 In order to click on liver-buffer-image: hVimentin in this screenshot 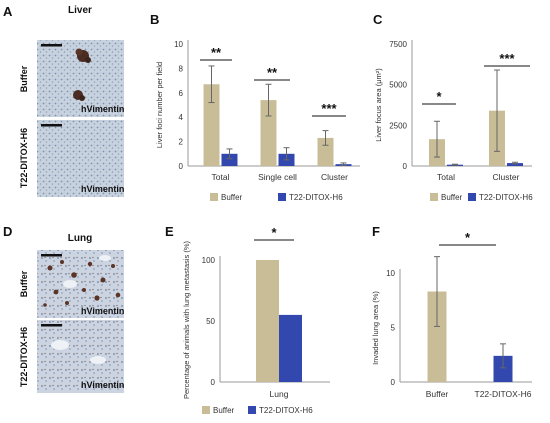, I will do `click(80, 78)`.